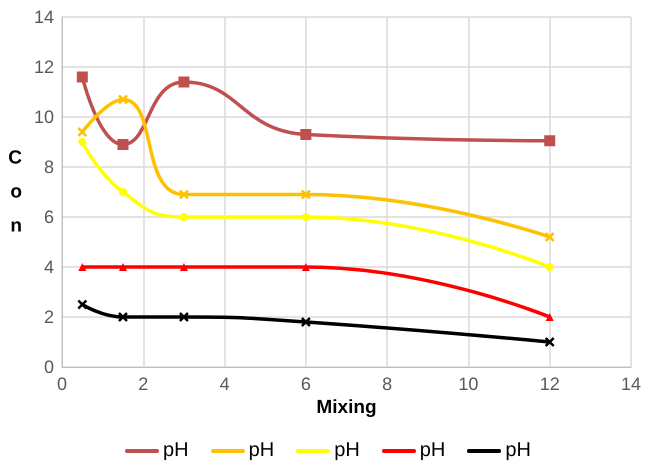 The image size is (656, 464). I want to click on x-tick-label: 4, so click(225, 384).